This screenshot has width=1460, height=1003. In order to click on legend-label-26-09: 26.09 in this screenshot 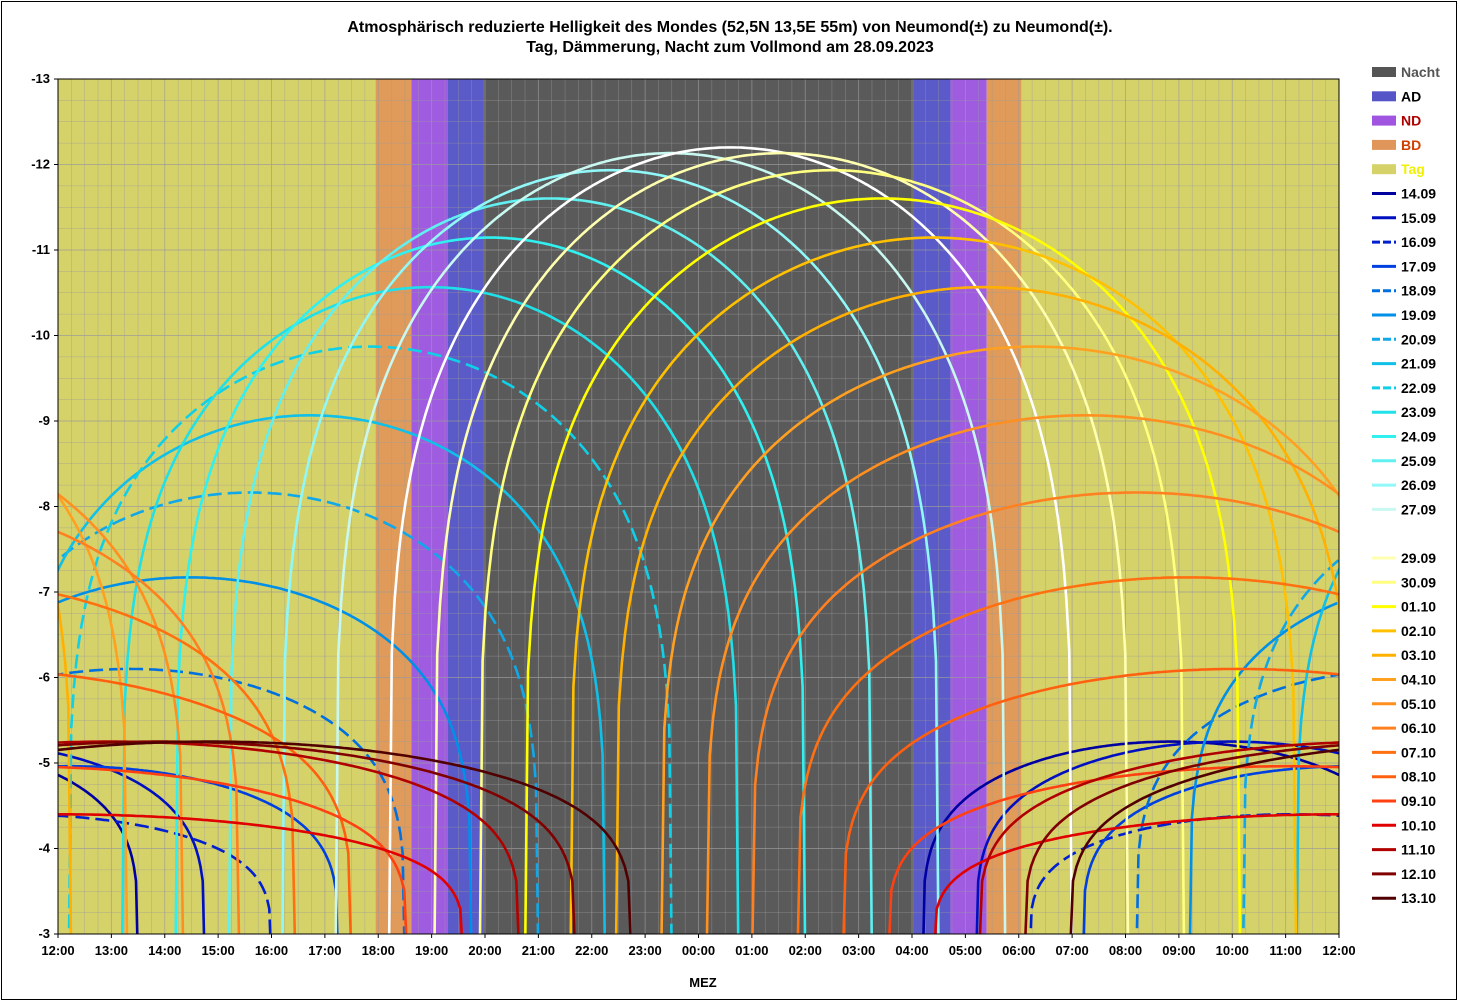, I will do `click(1418, 485)`.